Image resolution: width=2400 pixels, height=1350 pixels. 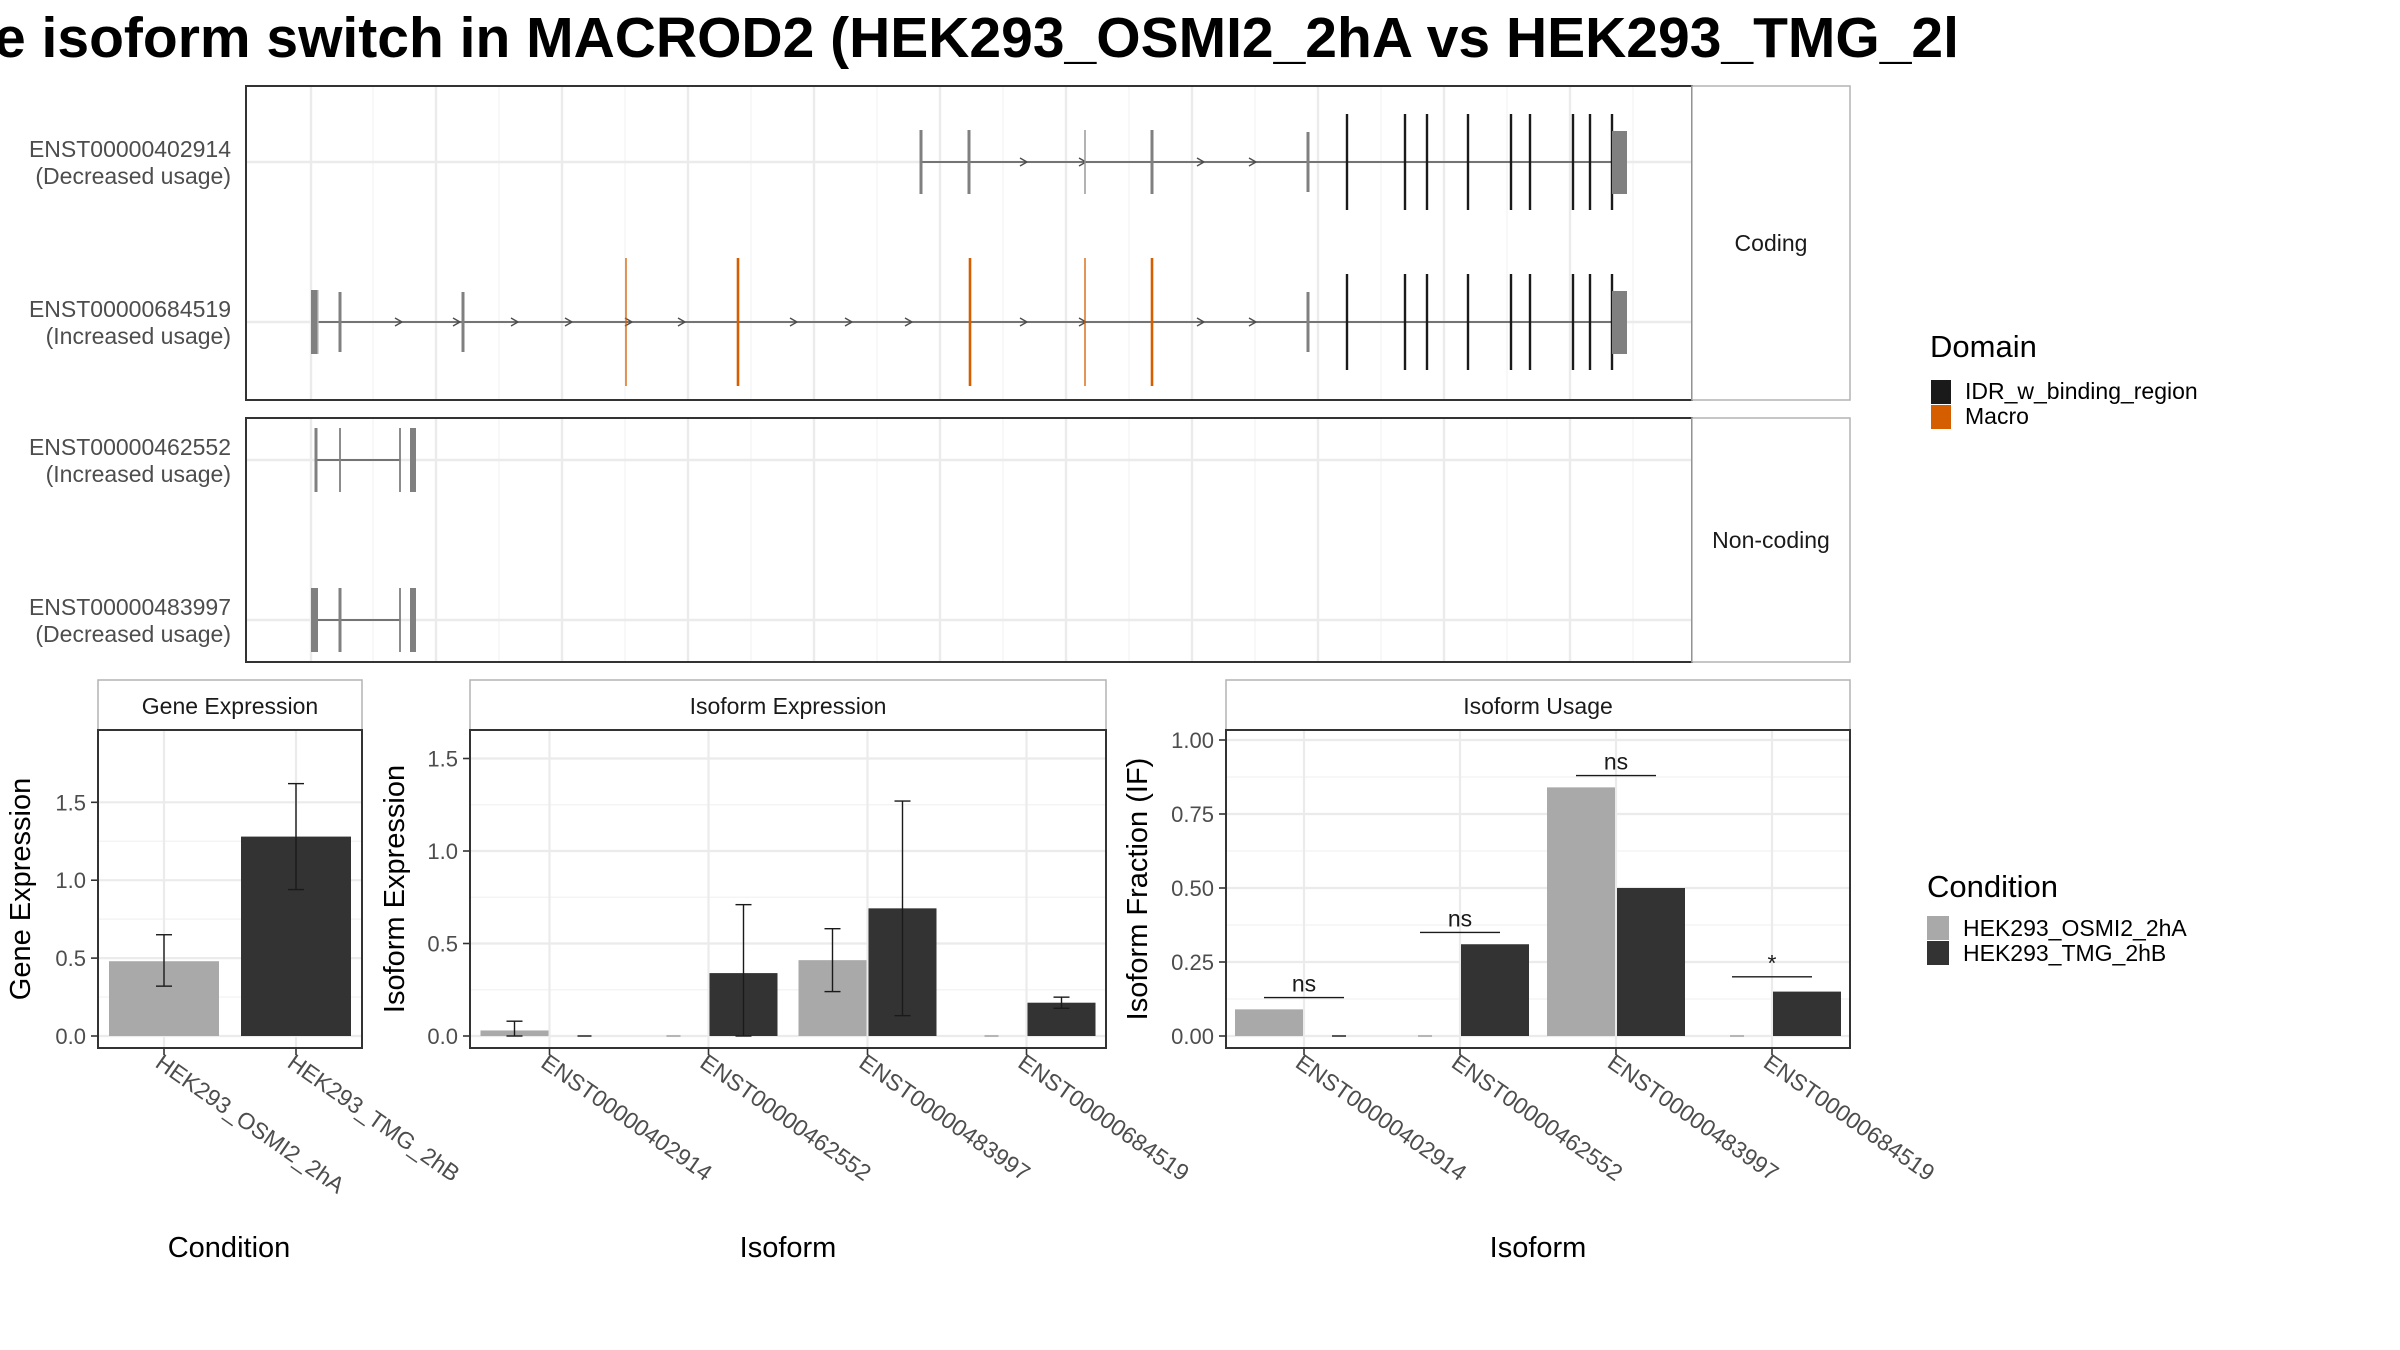 I want to click on bar-ENST00000483997-osmi, so click(x=1581, y=911).